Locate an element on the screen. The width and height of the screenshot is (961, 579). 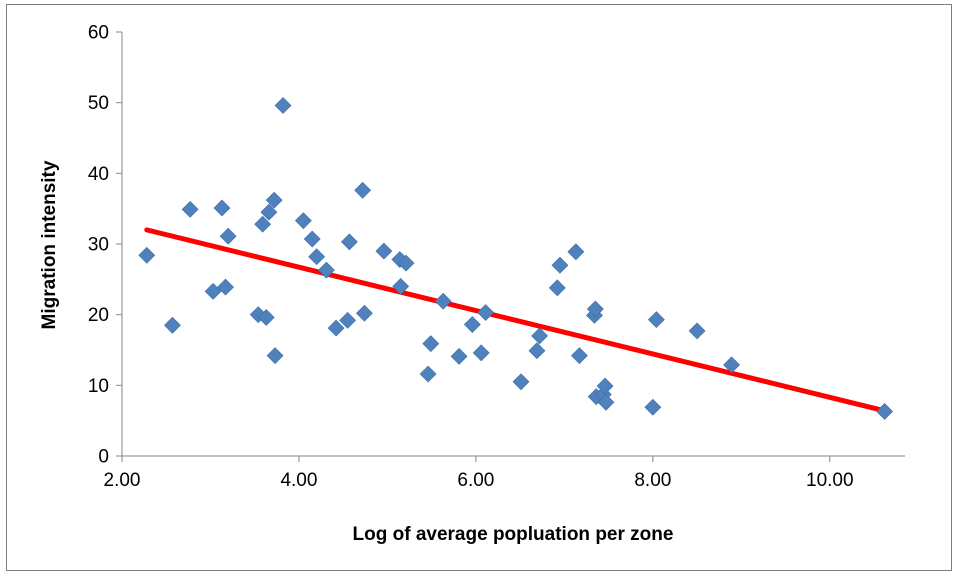
y-tick-label: 0 is located at coordinates (103, 457).